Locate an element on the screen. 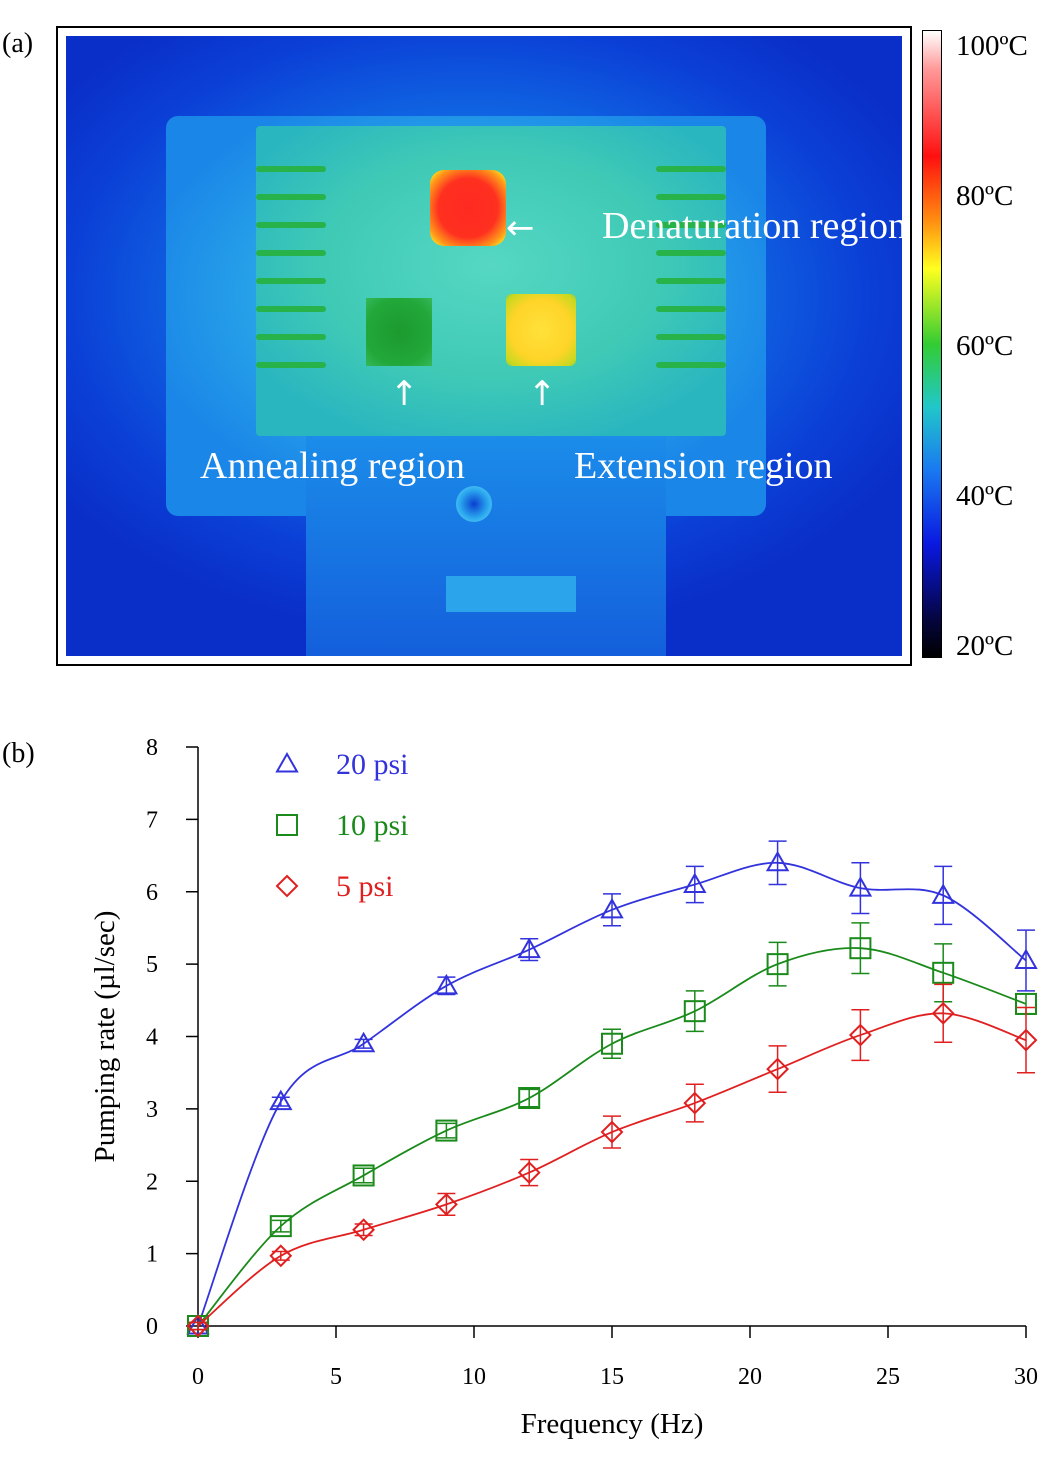 The width and height of the screenshot is (1061, 1461). y-tick-label: 1 is located at coordinates (152, 1255).